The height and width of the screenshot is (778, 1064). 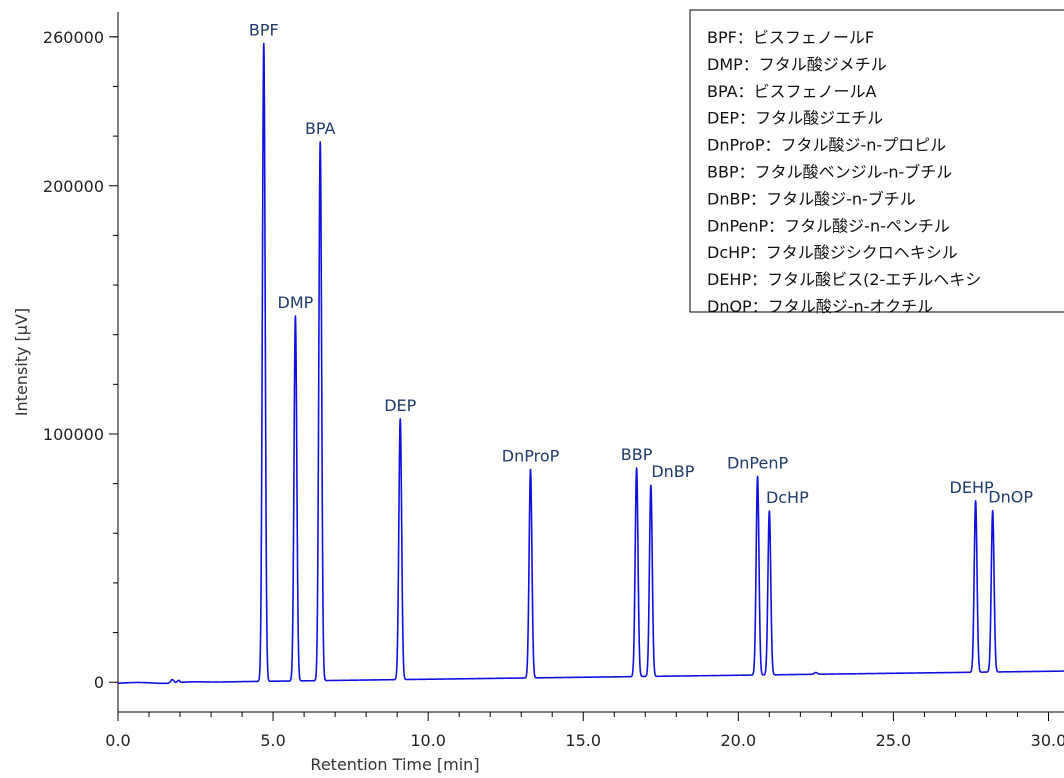 I want to click on peak-label: BBP, so click(x=637, y=454).